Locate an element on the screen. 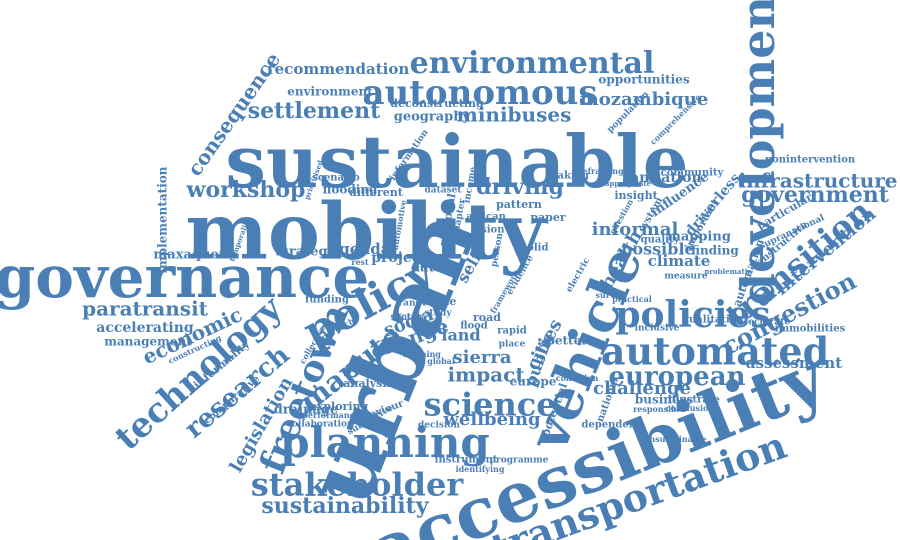  word-insight: insight is located at coordinates (636, 195).